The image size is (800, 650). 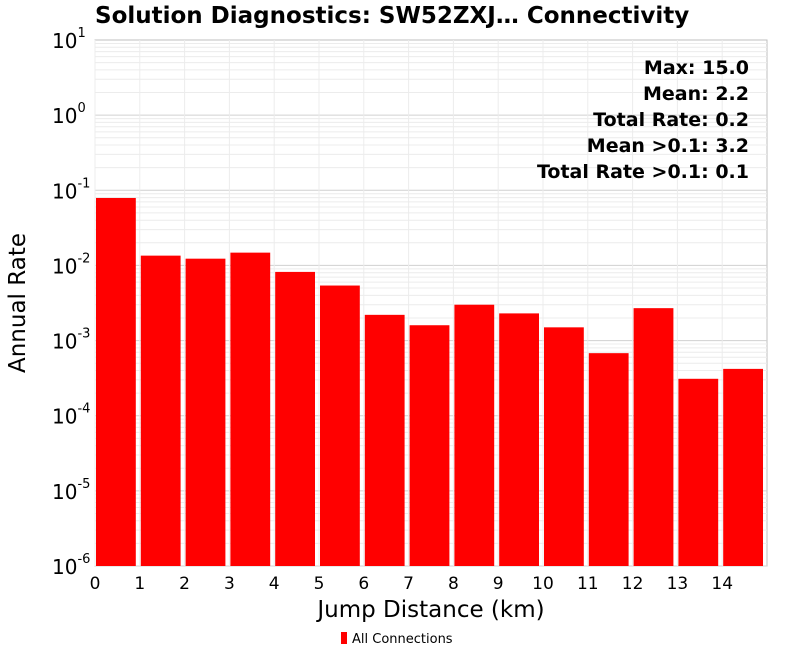 What do you see at coordinates (71, 264) in the screenshot?
I see `y-tick-label: 10⁻²` at bounding box center [71, 264].